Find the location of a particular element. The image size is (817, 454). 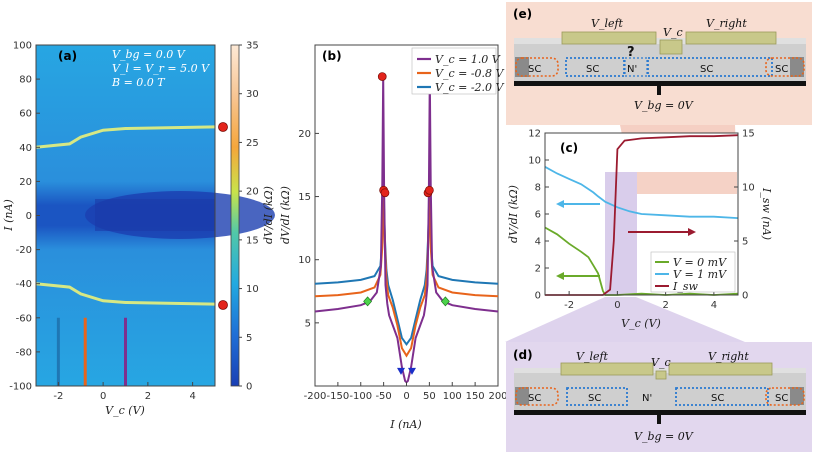

a-ytick-label: 80 is located at coordinates (25, 80).